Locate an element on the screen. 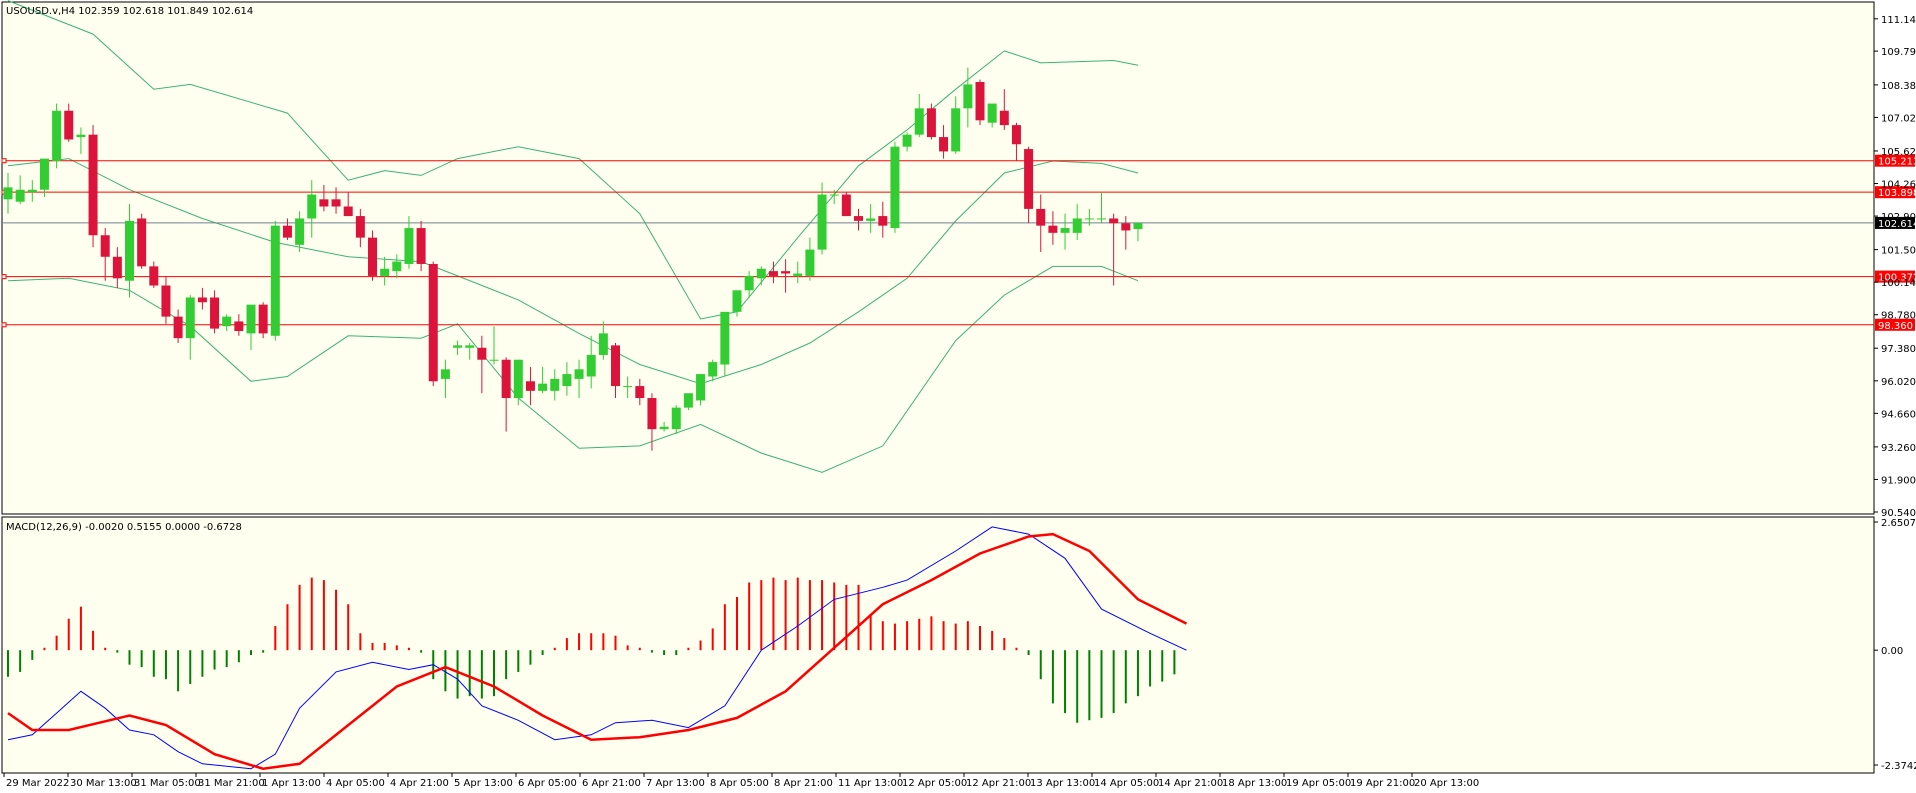 Image resolution: width=1916 pixels, height=793 pixels. level-price-label: 105.213 is located at coordinates (1897, 162).